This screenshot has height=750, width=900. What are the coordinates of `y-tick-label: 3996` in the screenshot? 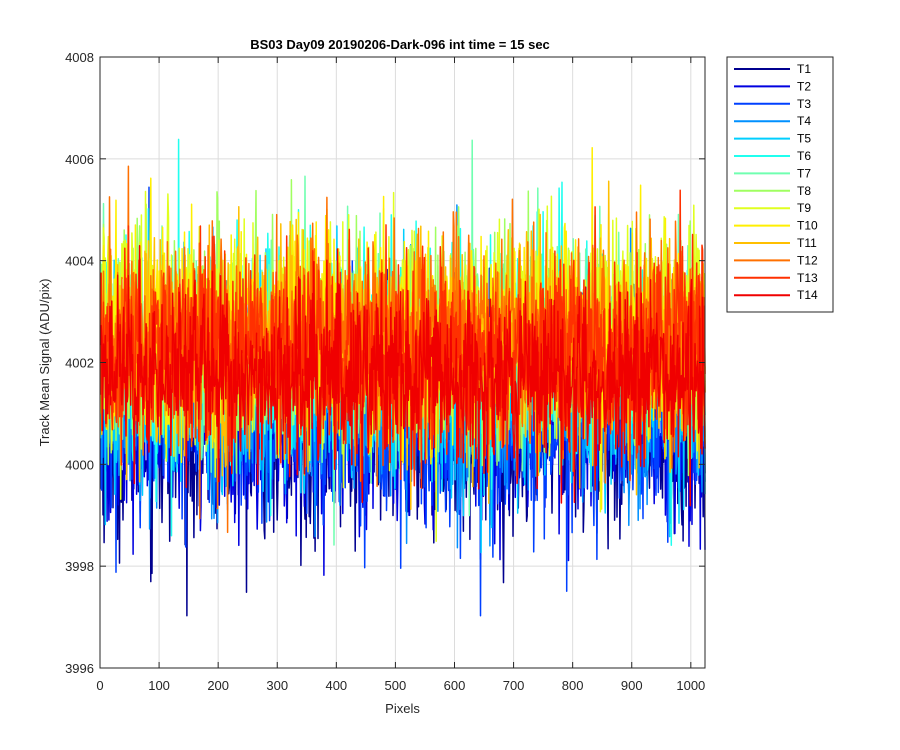 It's located at (79, 668).